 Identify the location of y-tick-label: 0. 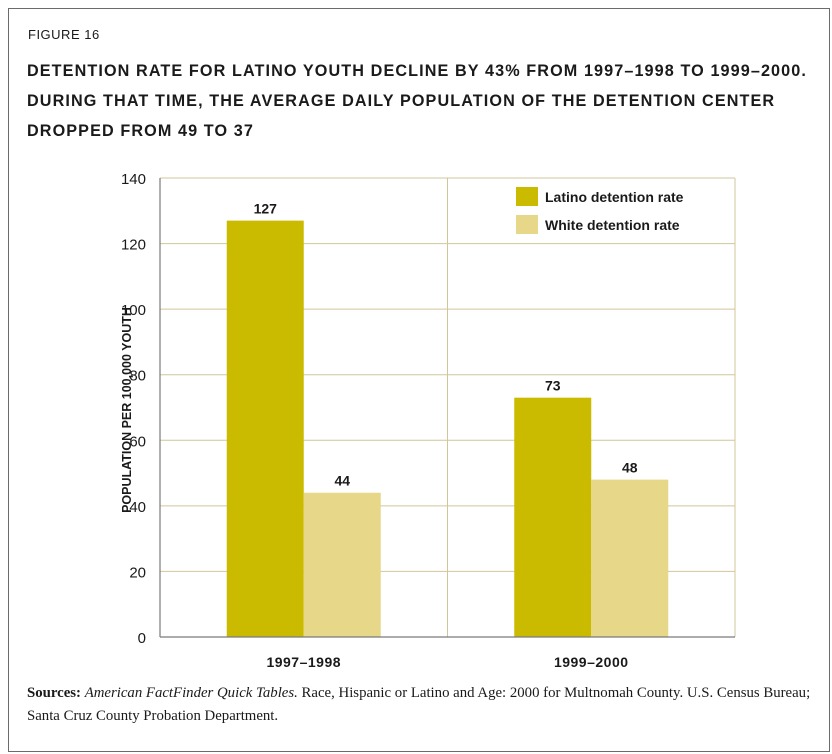
(142, 638).